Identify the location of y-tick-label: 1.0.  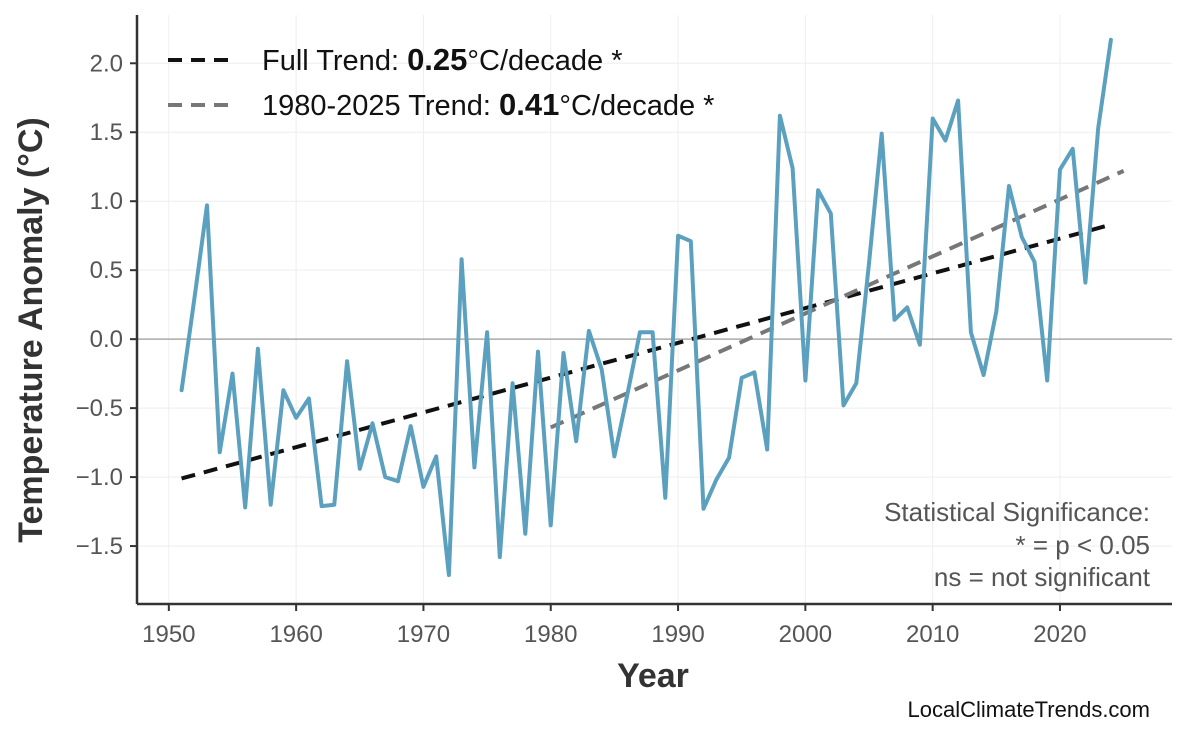
(106, 201).